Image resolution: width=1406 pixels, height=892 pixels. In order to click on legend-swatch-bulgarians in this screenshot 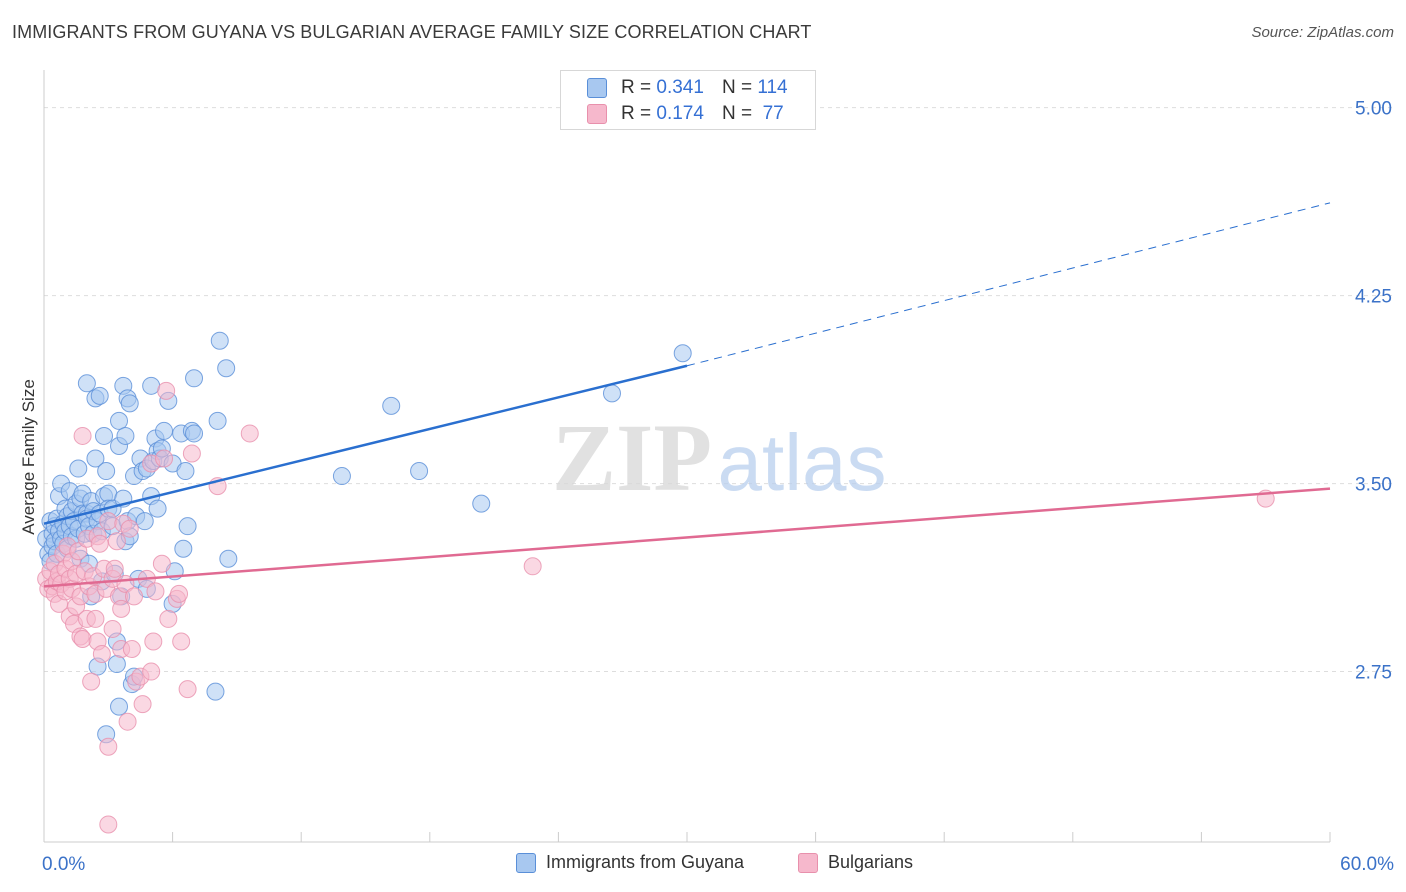, I will do `click(597, 114)`.